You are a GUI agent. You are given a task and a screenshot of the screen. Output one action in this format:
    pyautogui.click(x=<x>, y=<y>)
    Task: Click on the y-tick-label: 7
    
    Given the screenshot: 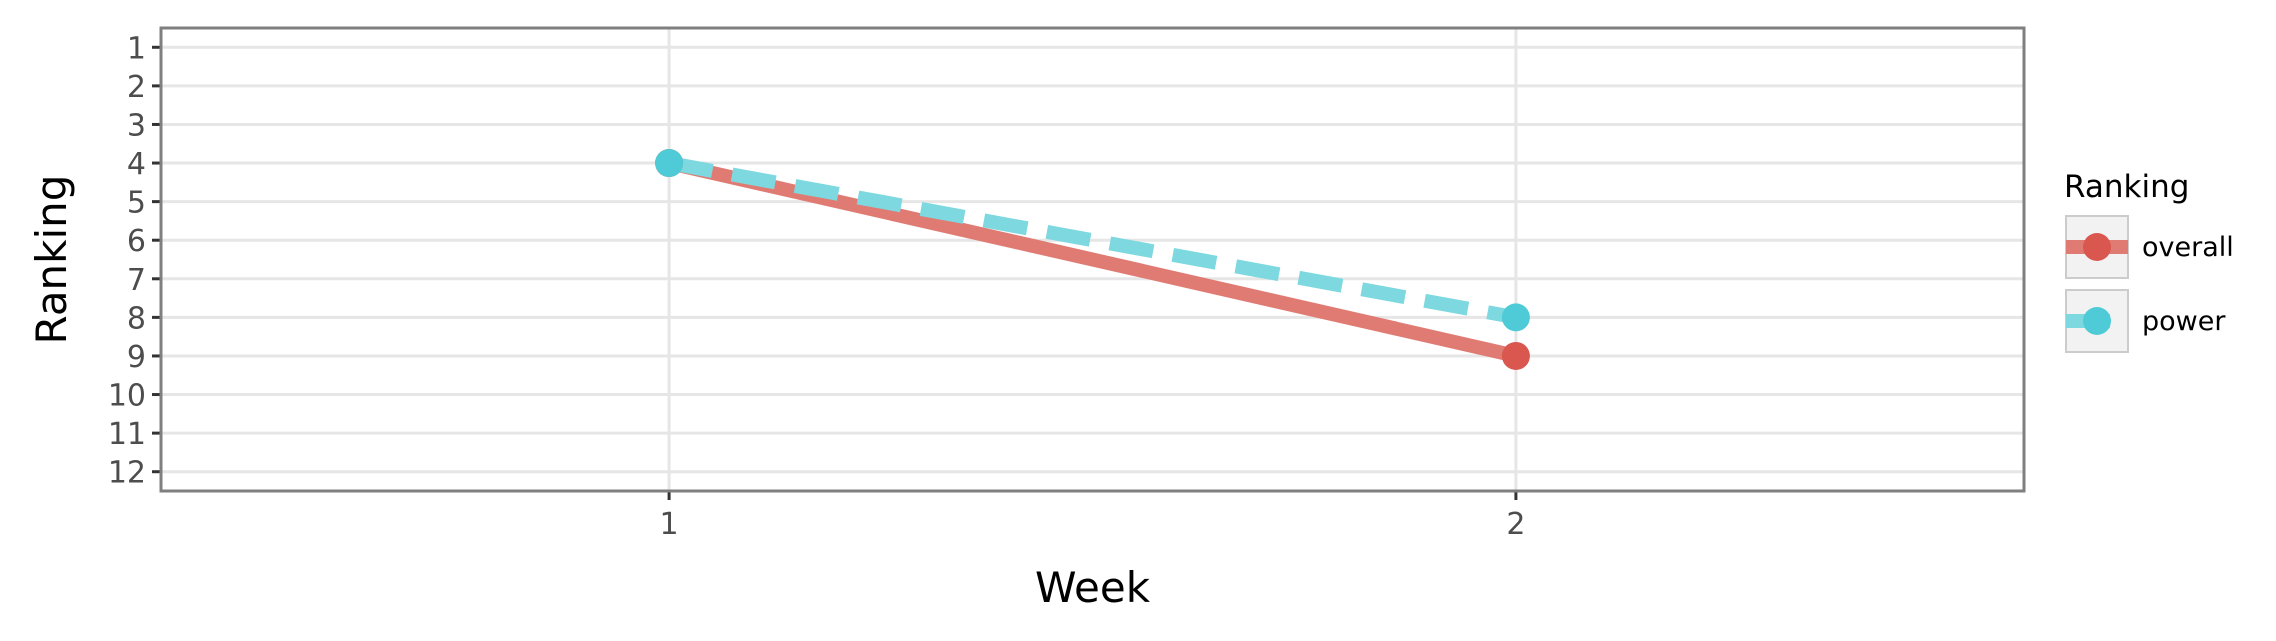 What is the action you would take?
    pyautogui.click(x=136, y=280)
    